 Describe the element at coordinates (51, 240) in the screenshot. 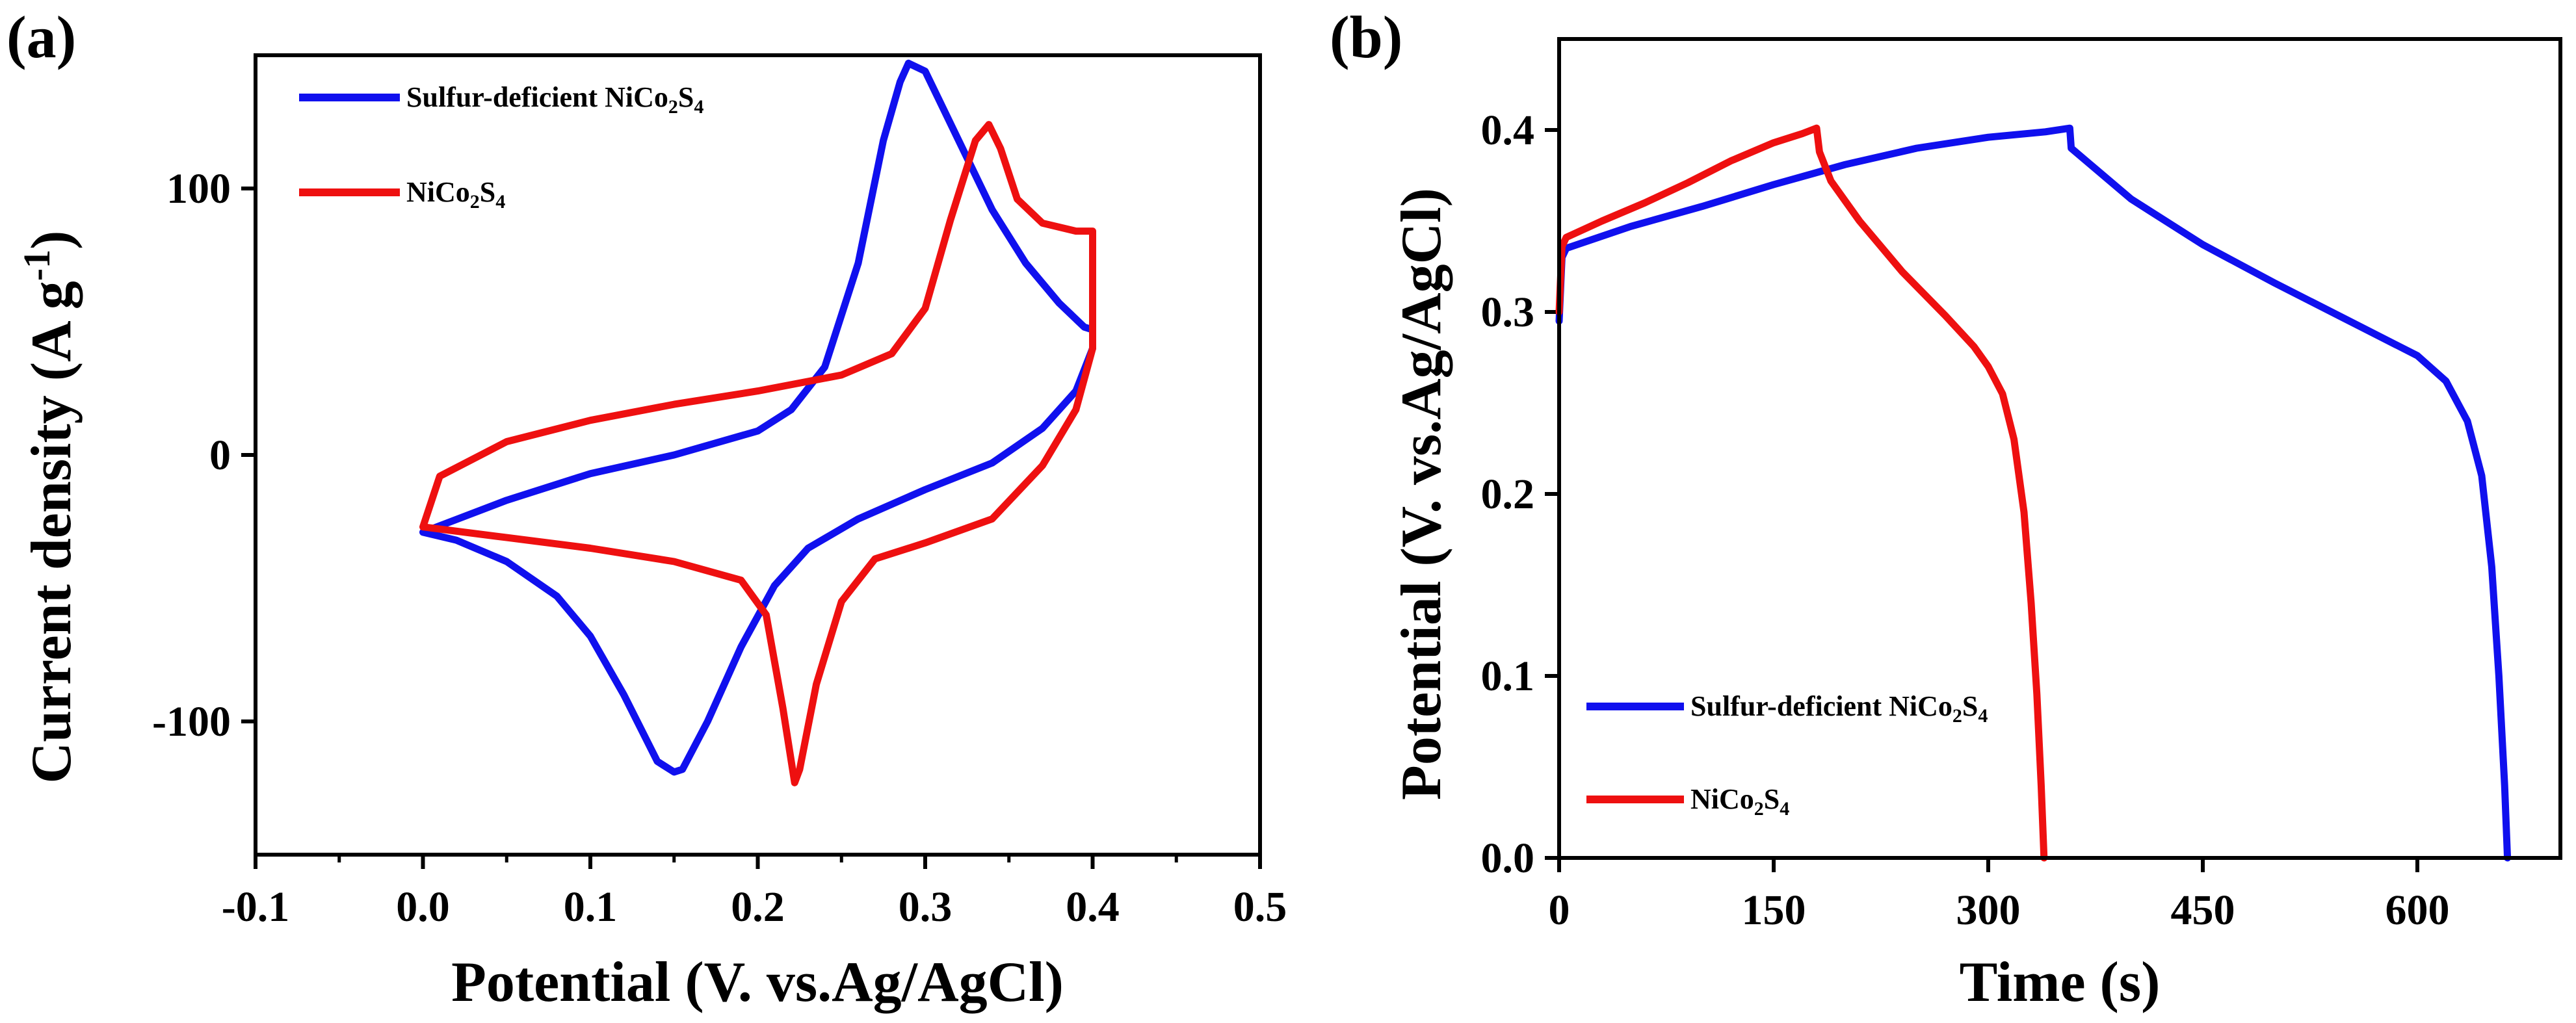

I see `chart-a-y-axis-title-close: )` at that location.